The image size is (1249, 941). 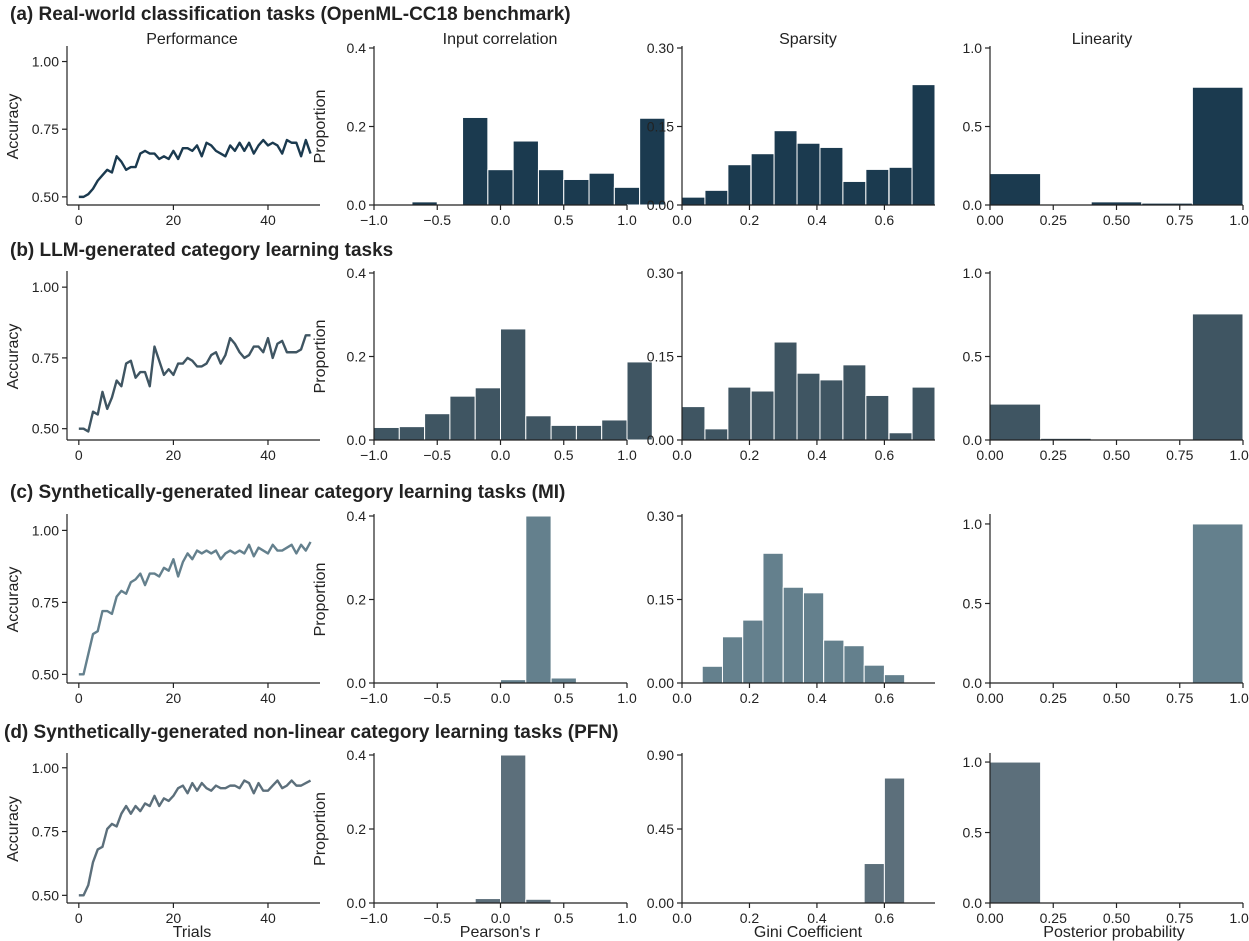 I want to click on x-axis-label-trials: Trials, so click(x=192, y=932).